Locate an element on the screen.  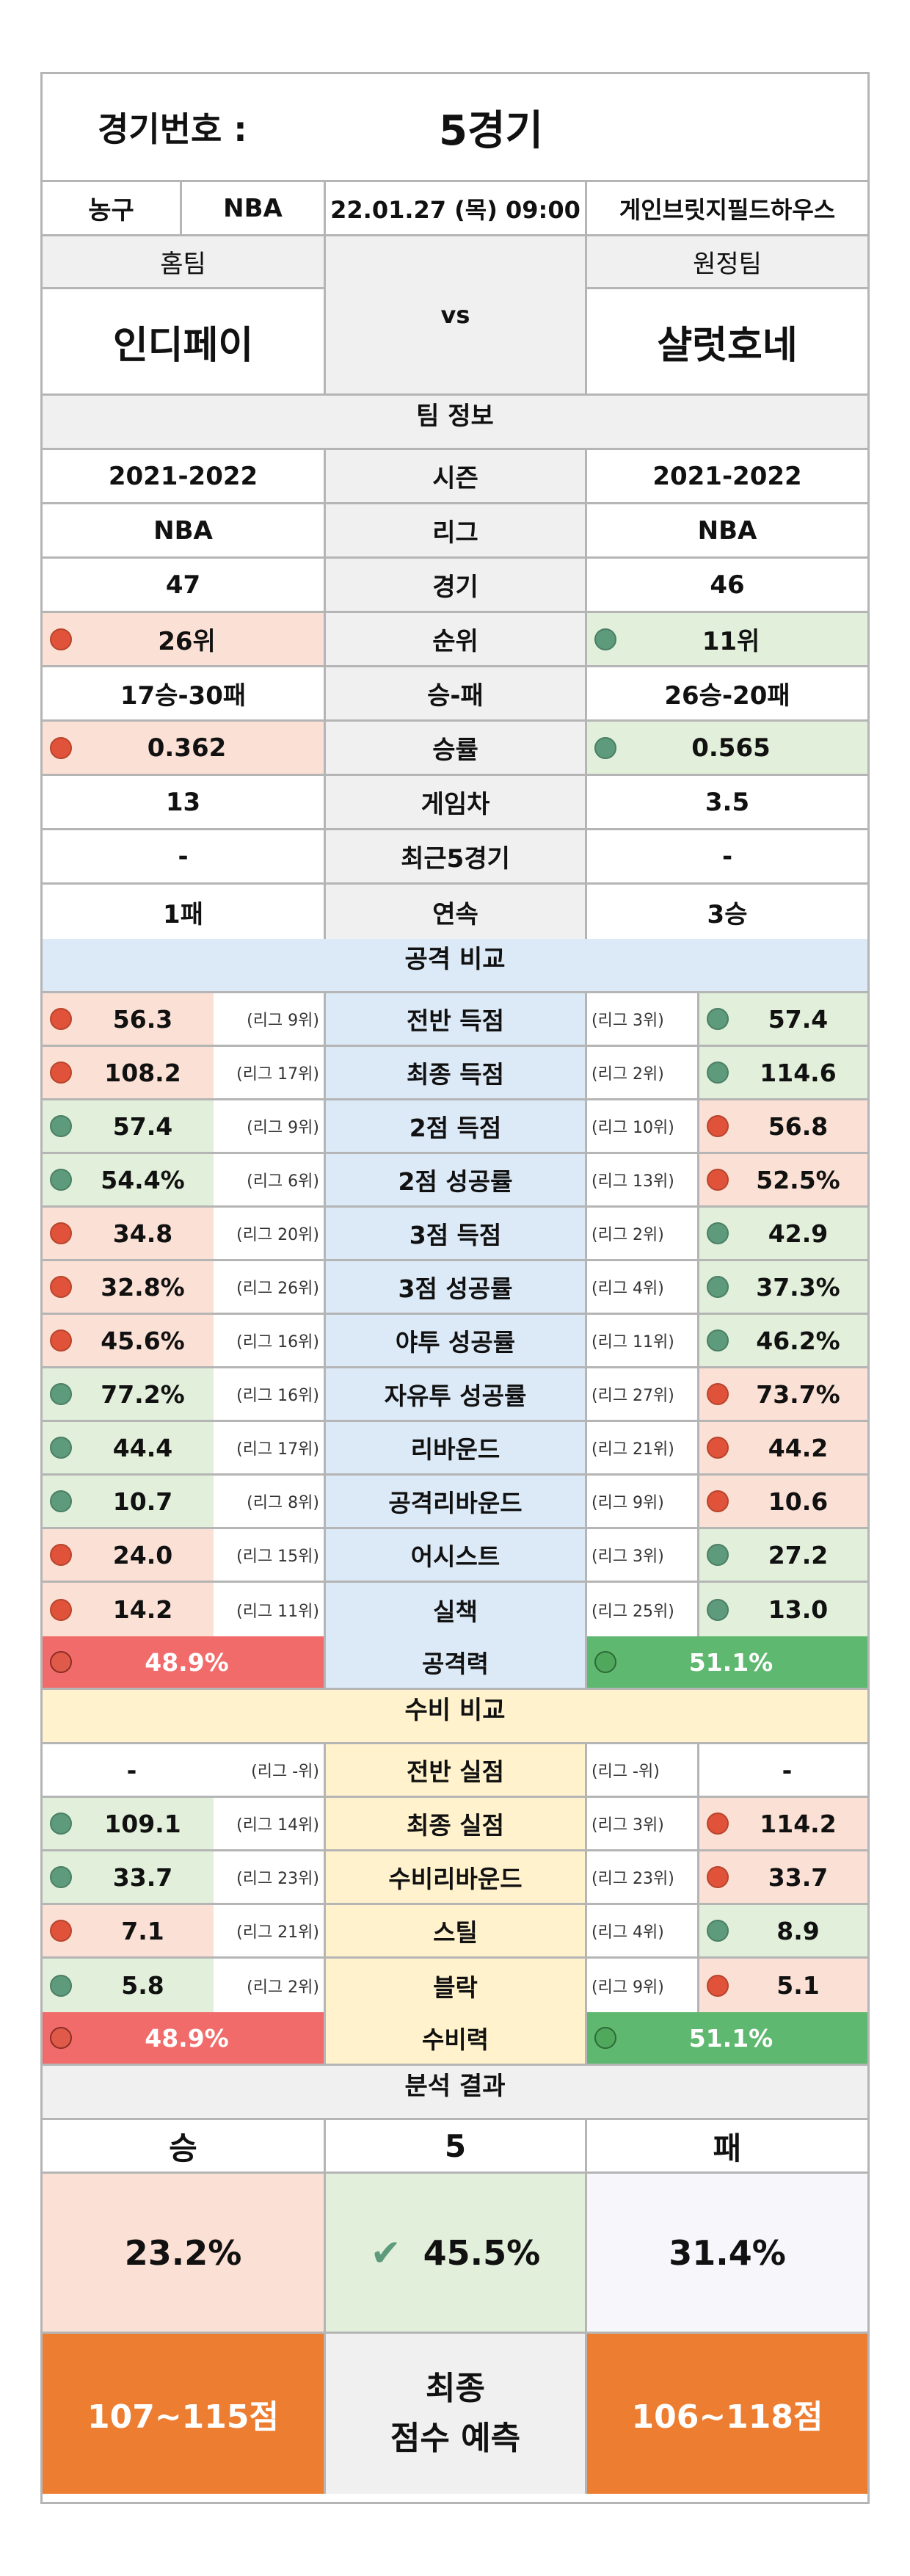
home-league-rank: (리그 -위) is located at coordinates (270, 1770).